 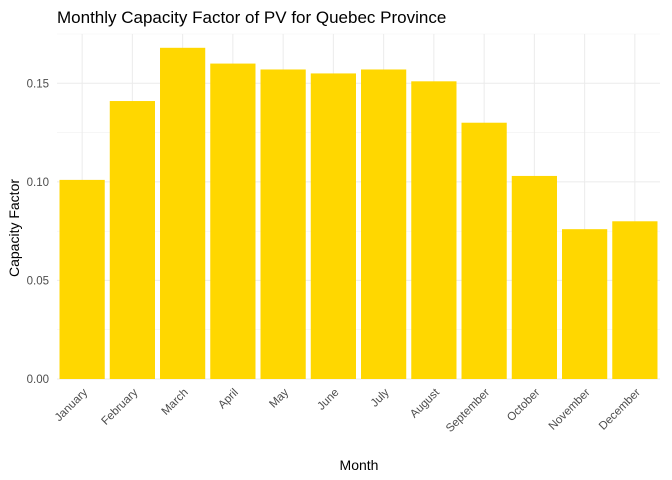 I want to click on y-tick-label: 0.00, so click(x=38, y=380).